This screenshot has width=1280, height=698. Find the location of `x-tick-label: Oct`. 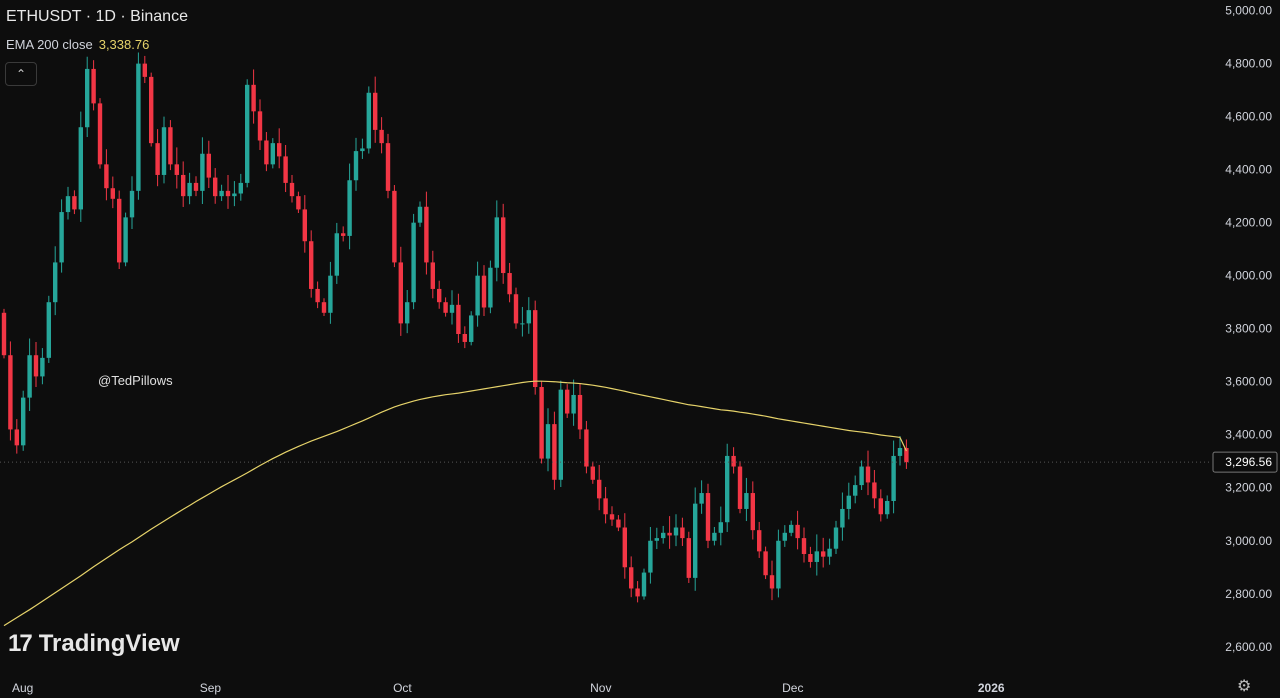

x-tick-label: Oct is located at coordinates (402, 688).